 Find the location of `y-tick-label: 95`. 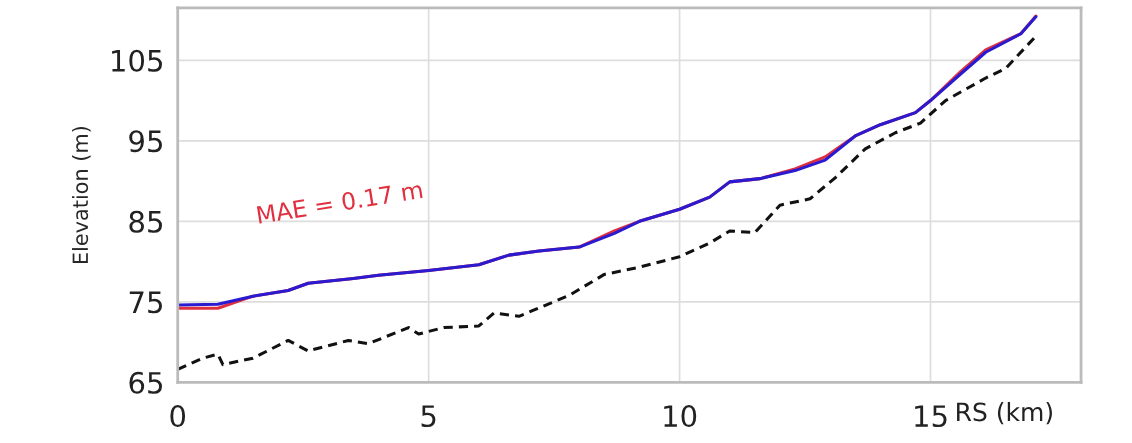

y-tick-label: 95 is located at coordinates (145, 141).